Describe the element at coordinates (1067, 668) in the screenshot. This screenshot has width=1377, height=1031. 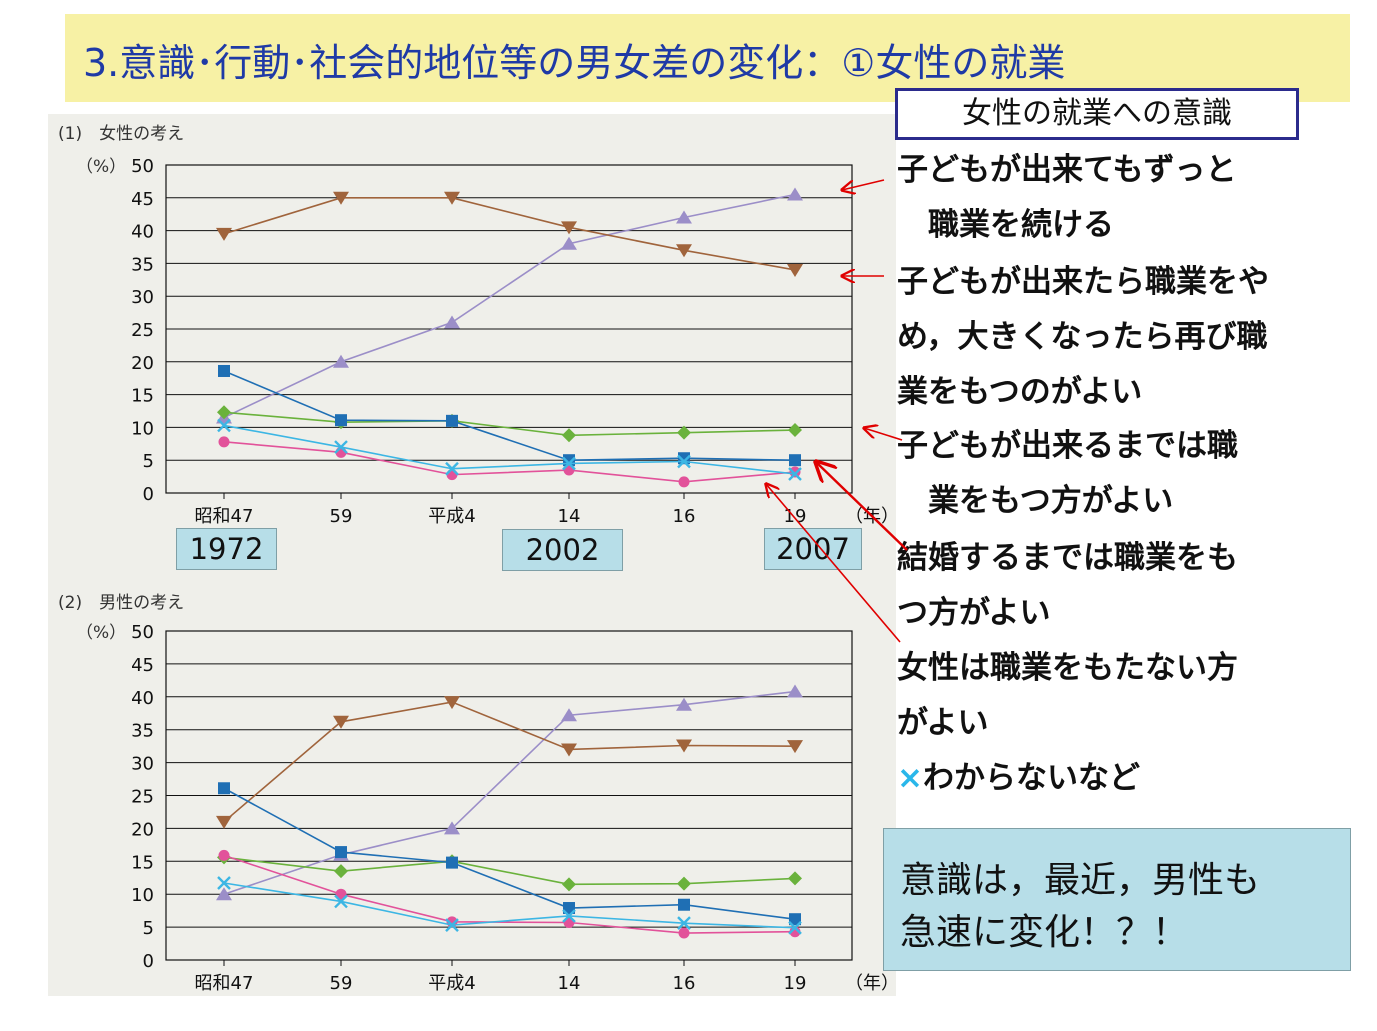
I see `legend-line: 女性は職業をもたない方` at that location.